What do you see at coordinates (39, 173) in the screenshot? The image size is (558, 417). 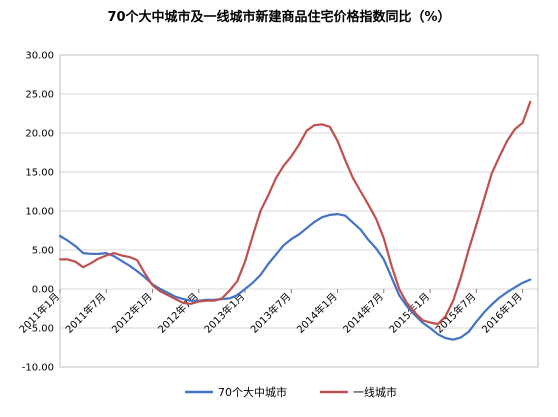 I see `y-tick-label: 15.00` at bounding box center [39, 173].